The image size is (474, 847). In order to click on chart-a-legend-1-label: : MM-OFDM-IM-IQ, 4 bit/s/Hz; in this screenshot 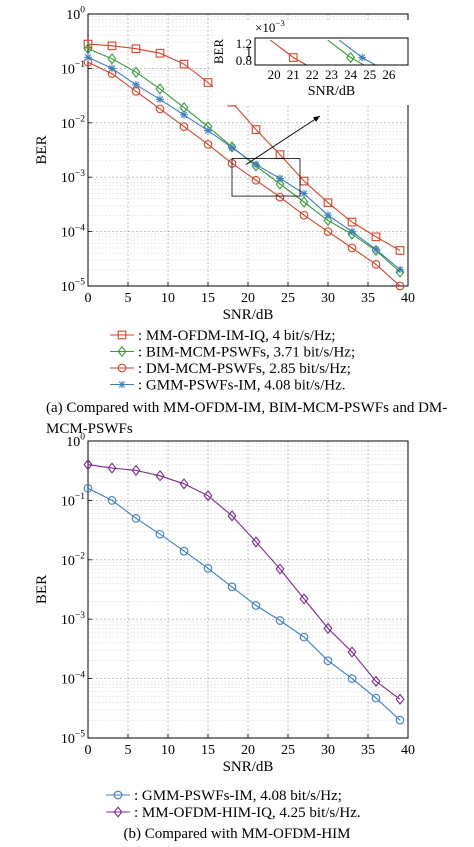, I will do `click(237, 336)`.